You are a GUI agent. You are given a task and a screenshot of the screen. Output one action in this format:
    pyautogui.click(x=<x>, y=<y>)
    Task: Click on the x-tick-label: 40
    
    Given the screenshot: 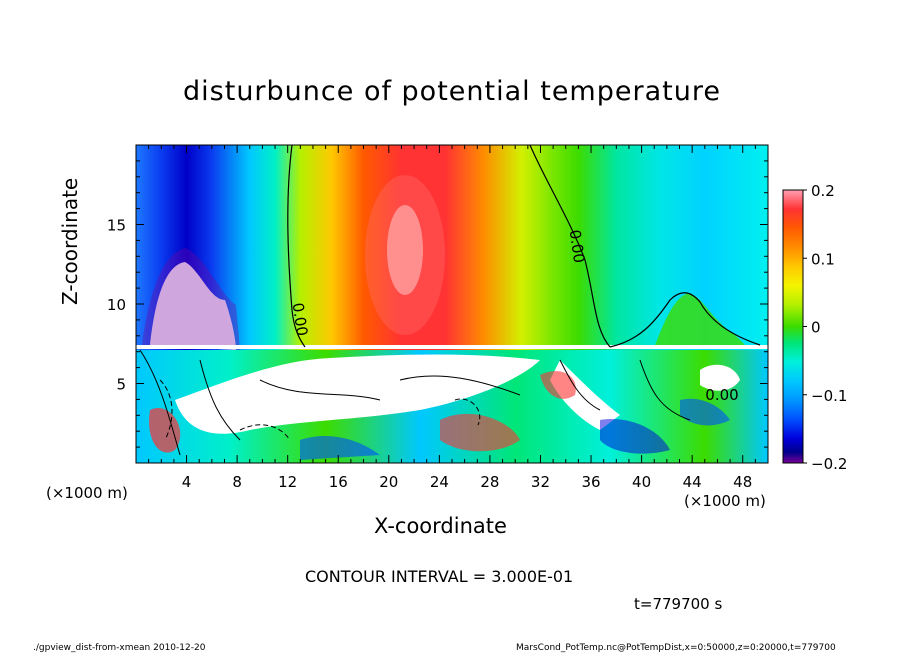 What is the action you would take?
    pyautogui.click(x=641, y=482)
    